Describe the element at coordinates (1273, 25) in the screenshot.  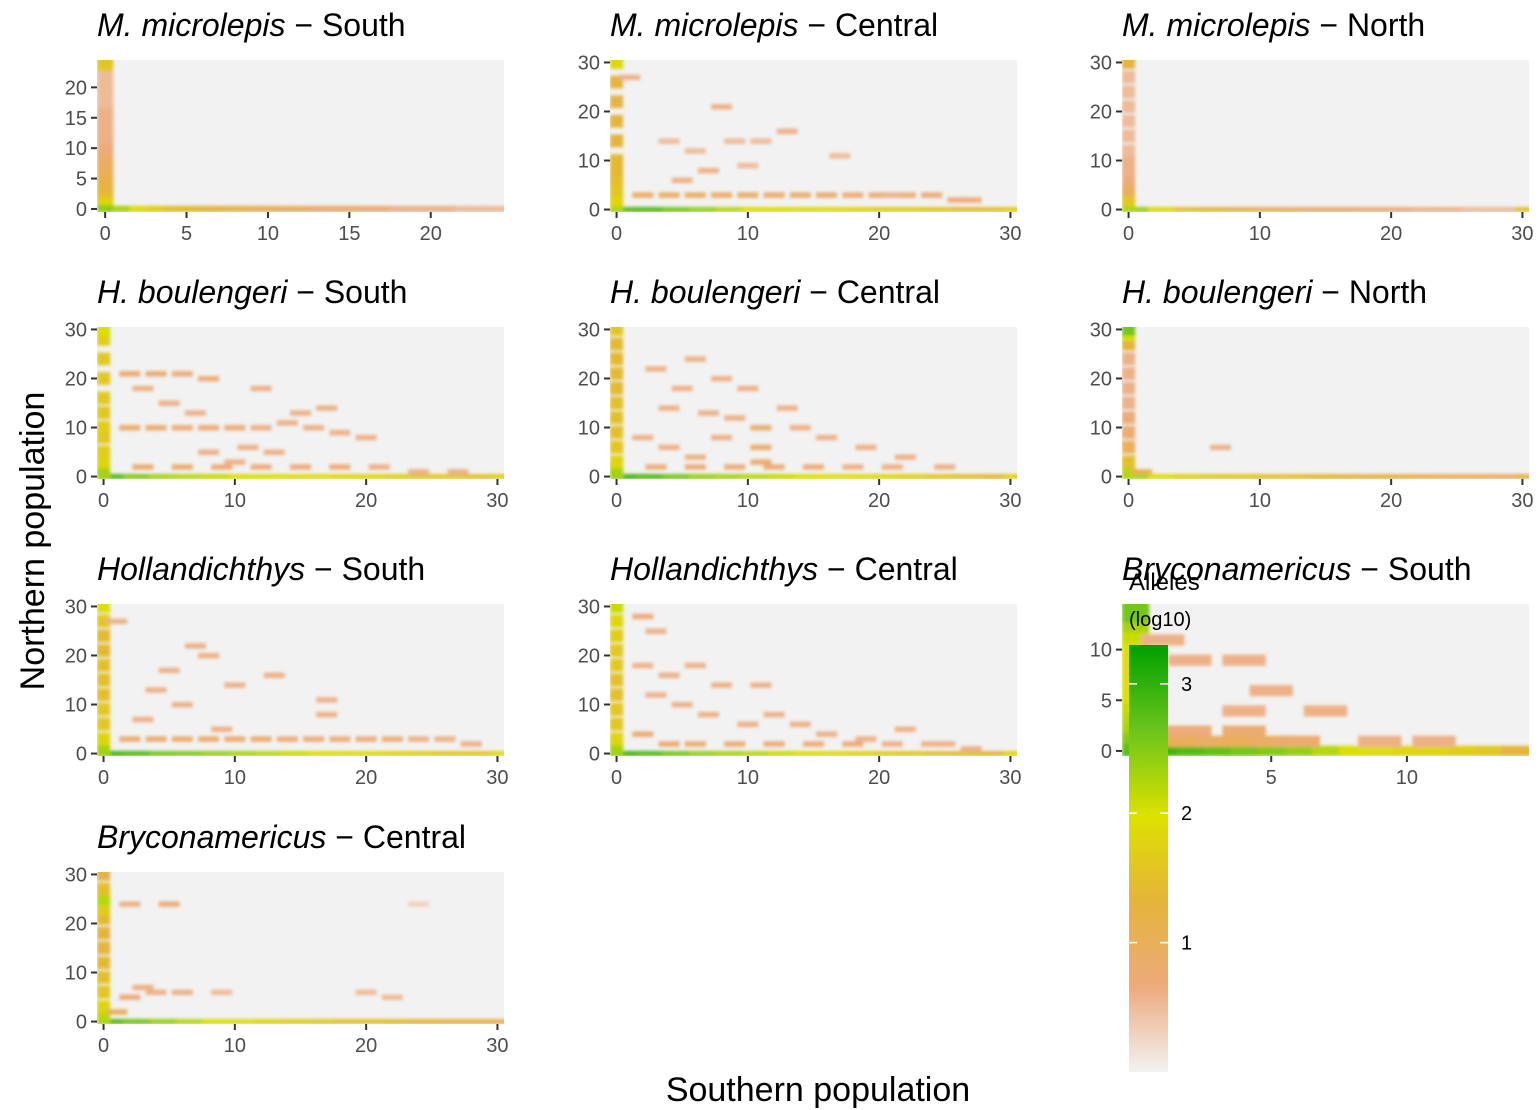
I see `panel-title: M. microlepis − North` at that location.